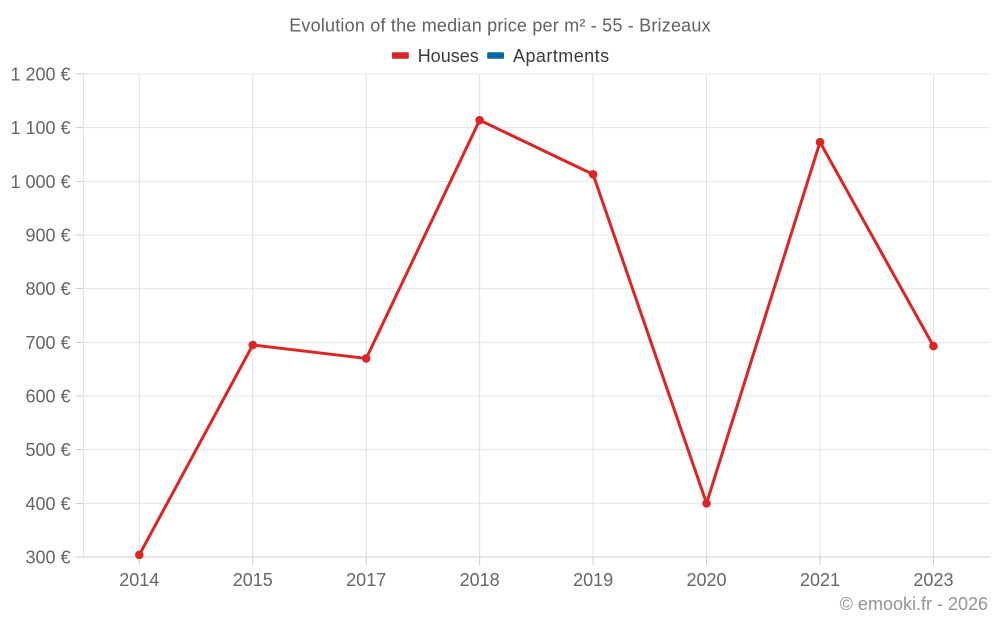 The width and height of the screenshot is (1000, 625). Describe the element at coordinates (139, 580) in the screenshot. I see `svg-text: 2014` at that location.